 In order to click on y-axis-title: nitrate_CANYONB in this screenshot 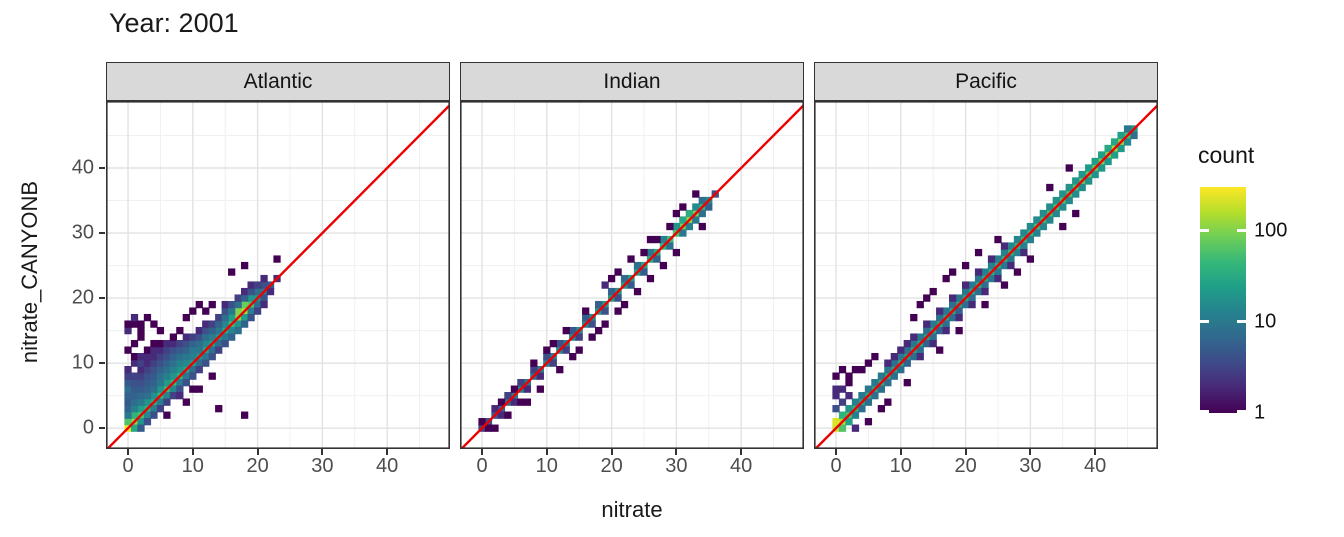, I will do `click(29, 272)`.